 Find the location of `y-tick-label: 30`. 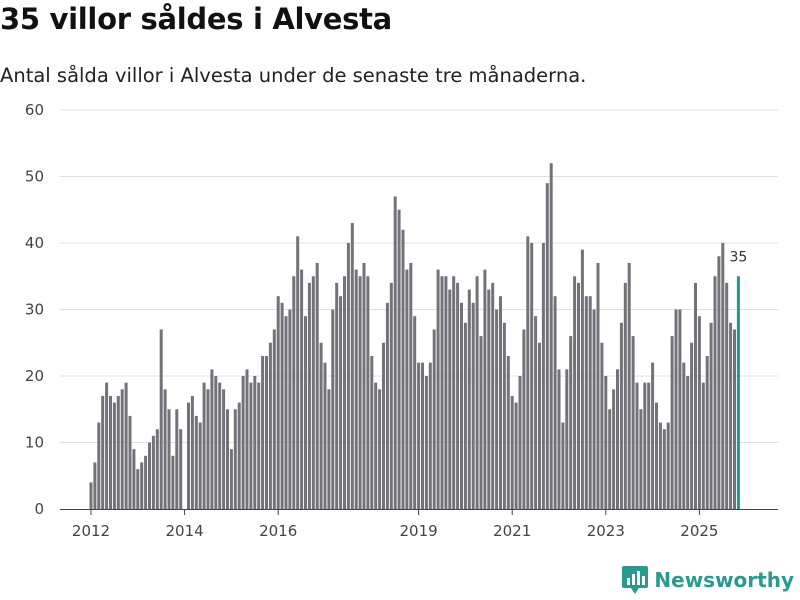

y-tick-label: 30 is located at coordinates (34, 310).